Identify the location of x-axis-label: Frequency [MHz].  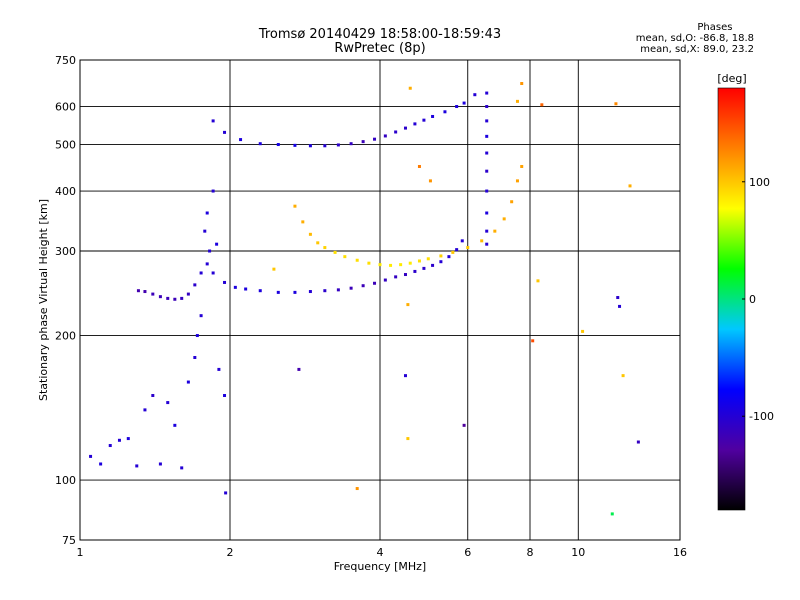
(380, 566).